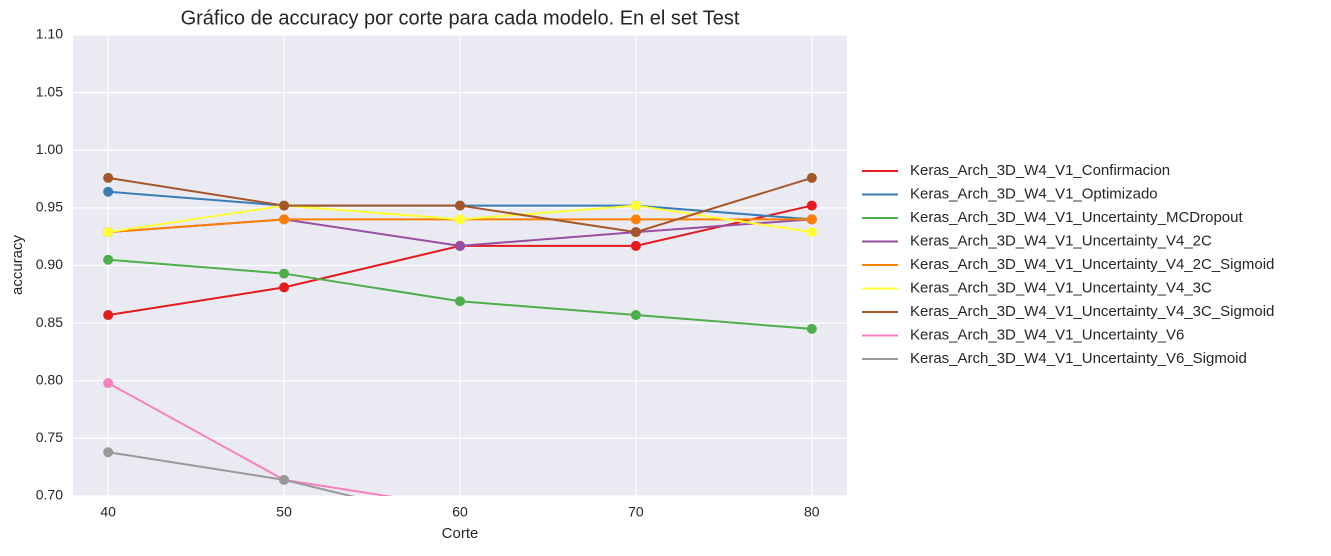 This screenshot has height=556, width=1331. What do you see at coordinates (49, 91) in the screenshot?
I see `y-tick-label: 1.05` at bounding box center [49, 91].